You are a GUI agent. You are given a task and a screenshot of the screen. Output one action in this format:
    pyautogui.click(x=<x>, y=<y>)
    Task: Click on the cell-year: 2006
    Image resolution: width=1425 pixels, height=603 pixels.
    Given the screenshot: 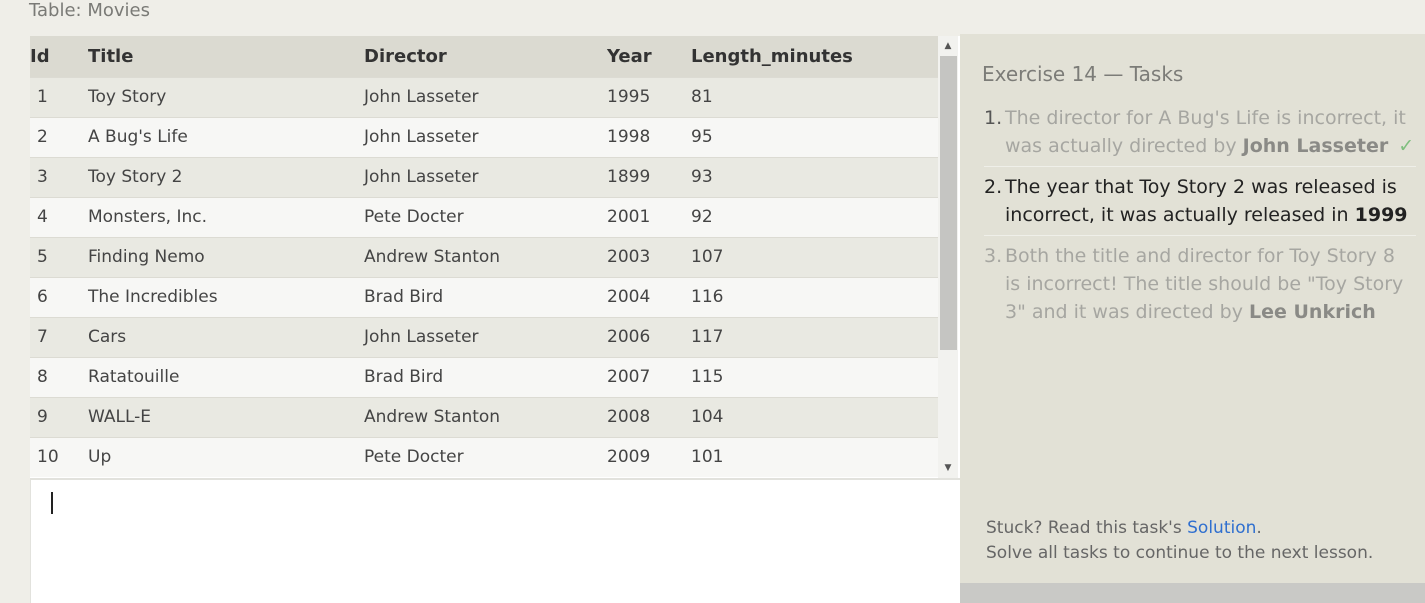 What is the action you would take?
    pyautogui.click(x=649, y=336)
    